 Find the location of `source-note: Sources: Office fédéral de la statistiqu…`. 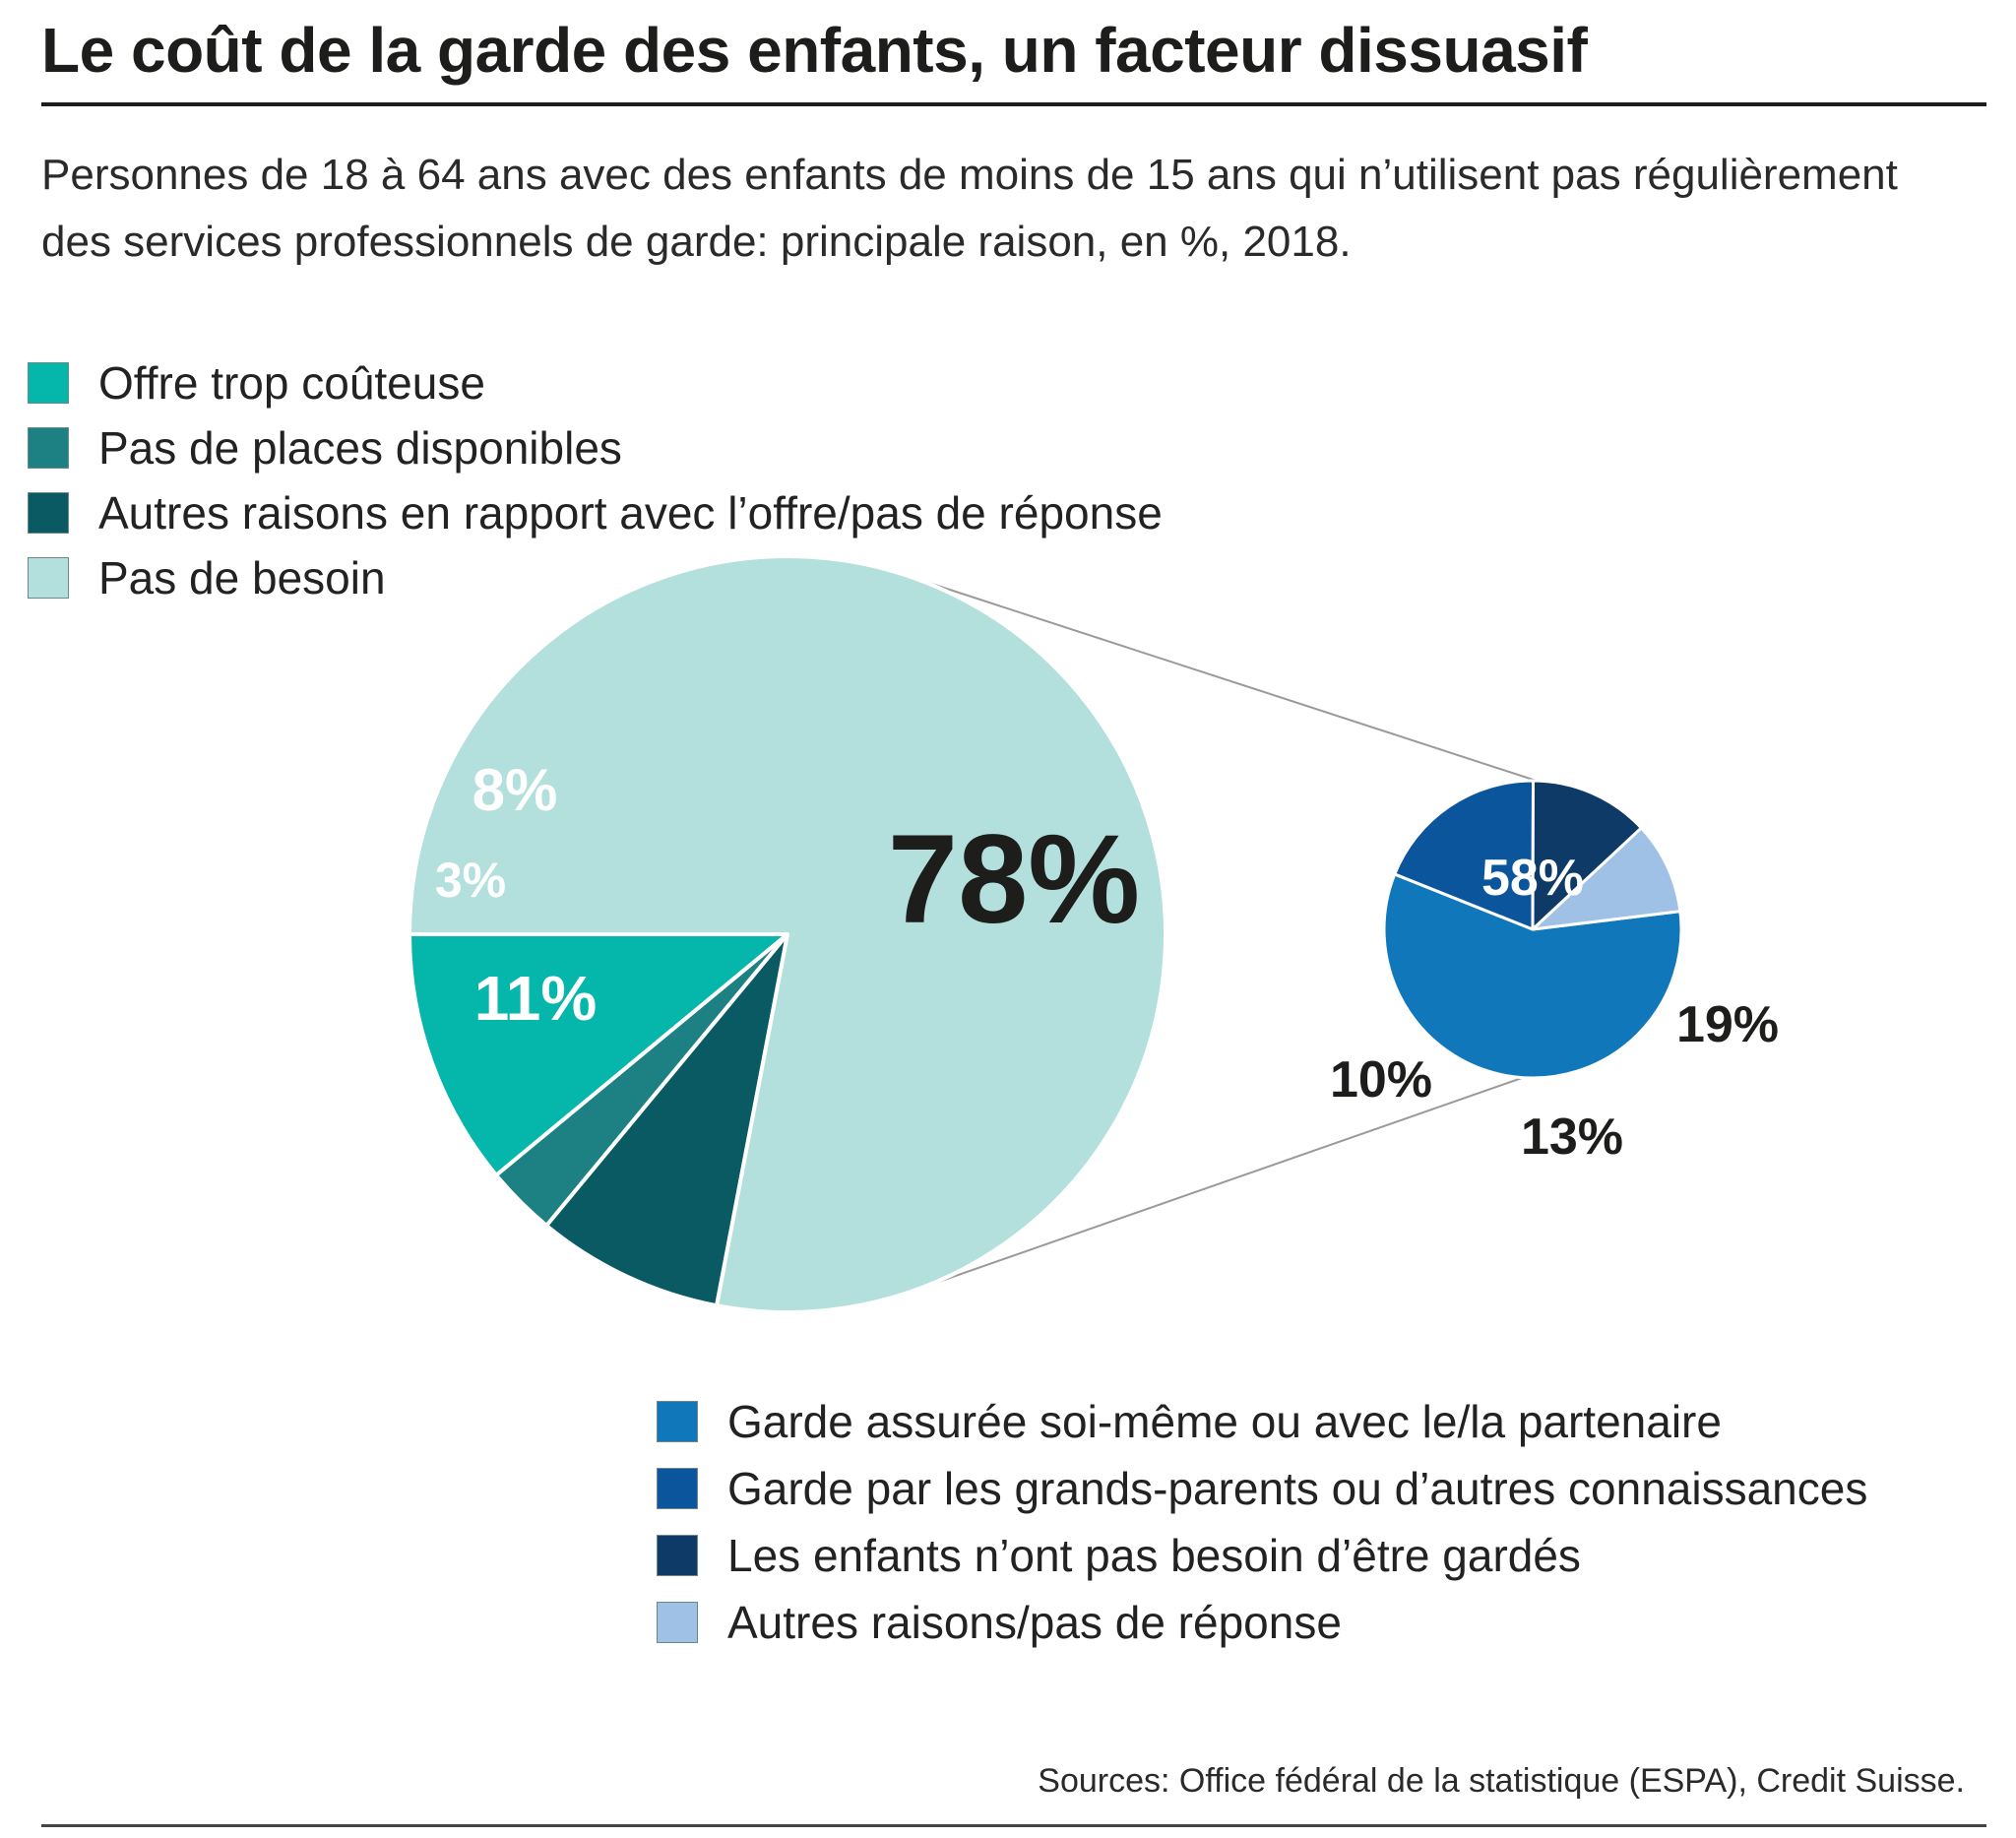

source-note: Sources: Office fédéral de la statistiqu… is located at coordinates (1501, 1781).